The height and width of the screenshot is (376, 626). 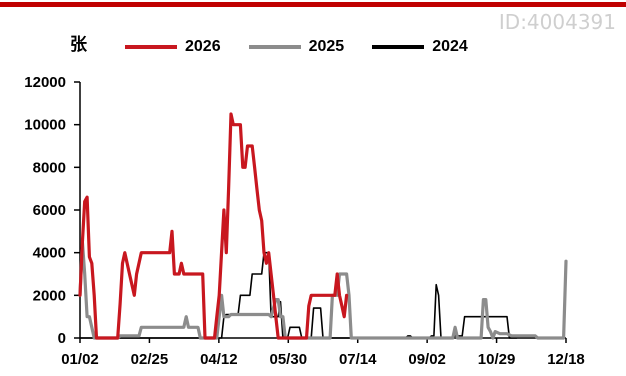 I want to click on legend-swatch-2024, so click(x=398, y=47).